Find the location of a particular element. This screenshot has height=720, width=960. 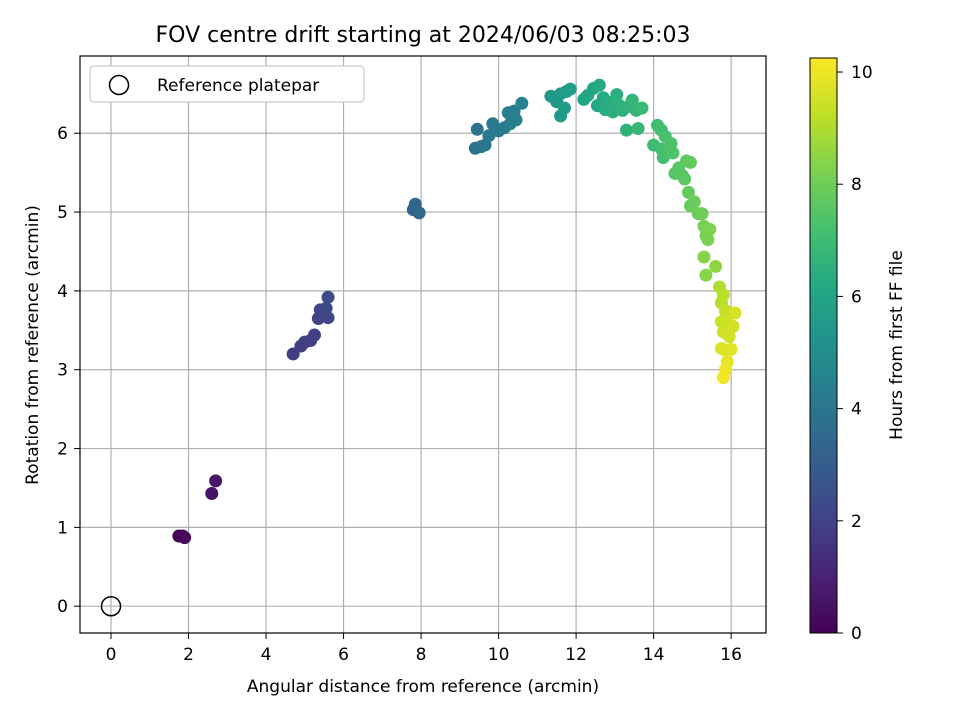

legend-frame is located at coordinates (227, 84).